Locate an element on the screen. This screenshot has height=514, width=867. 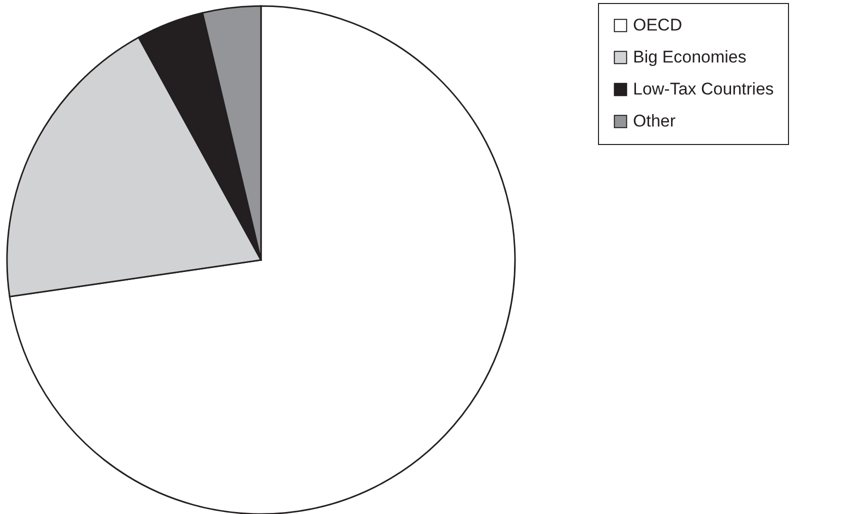
legend-label: Big Economies is located at coordinates (689, 57).